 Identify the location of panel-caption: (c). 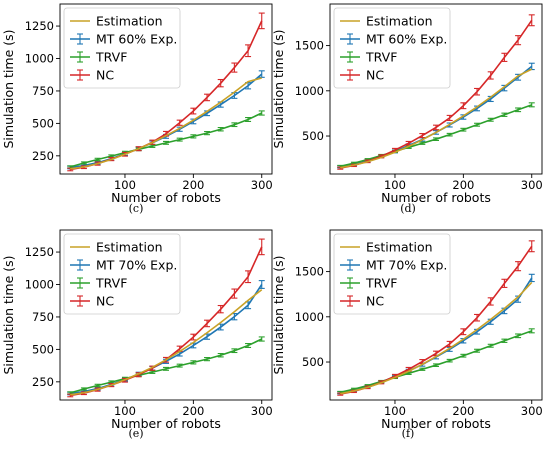
(136, 208).